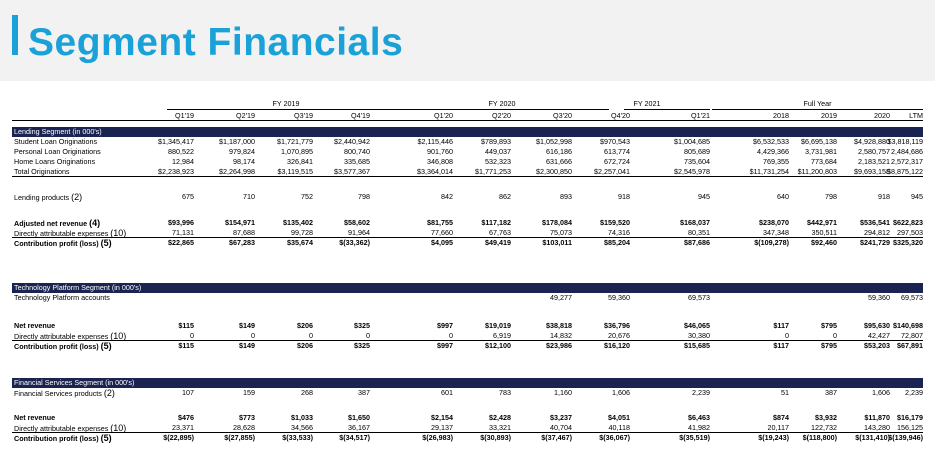 This screenshot has width=935, height=454. I want to click on table-cell: $135,402, so click(298, 222).